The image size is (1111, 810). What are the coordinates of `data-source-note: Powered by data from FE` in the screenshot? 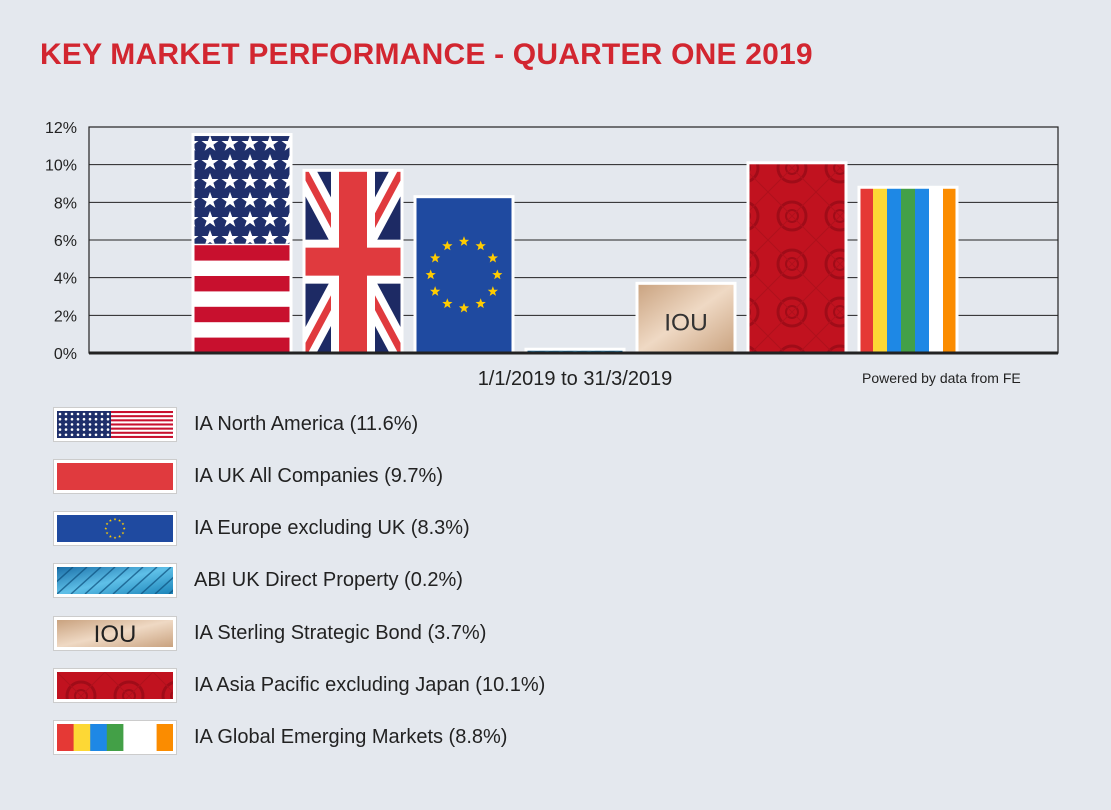 It's located at (941, 378).